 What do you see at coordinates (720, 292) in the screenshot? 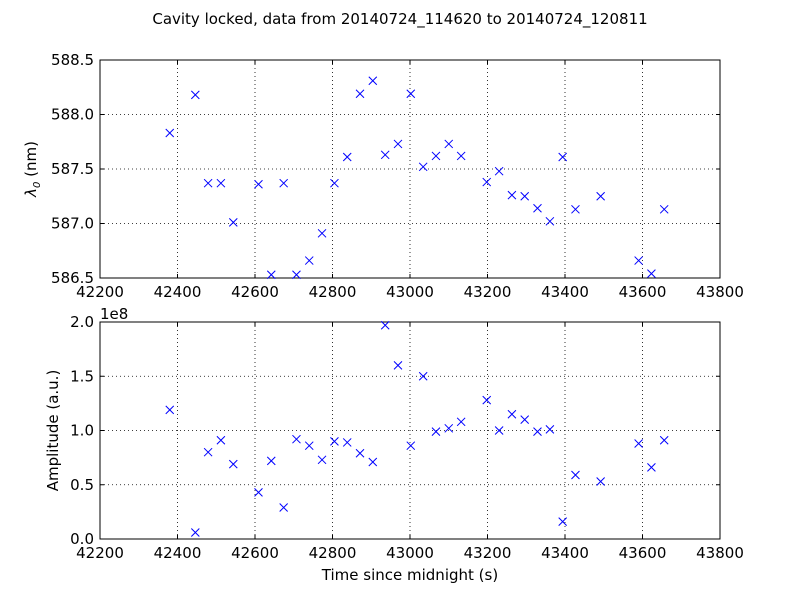
I see `panel1-x-tick-label: 43800` at bounding box center [720, 292].